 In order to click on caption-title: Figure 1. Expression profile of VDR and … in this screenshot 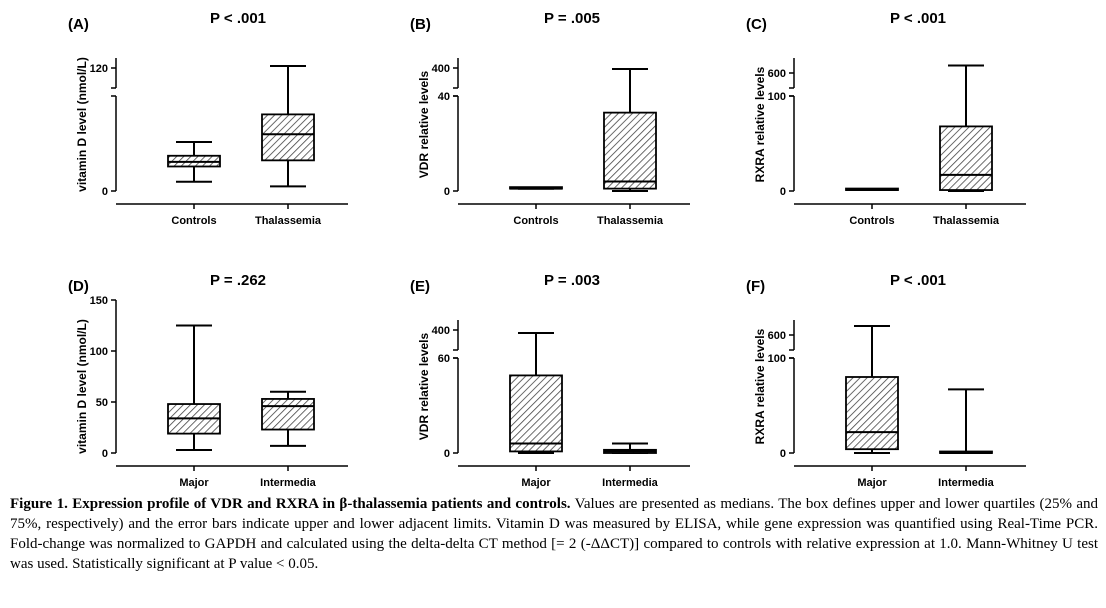, I will do `click(290, 504)`.